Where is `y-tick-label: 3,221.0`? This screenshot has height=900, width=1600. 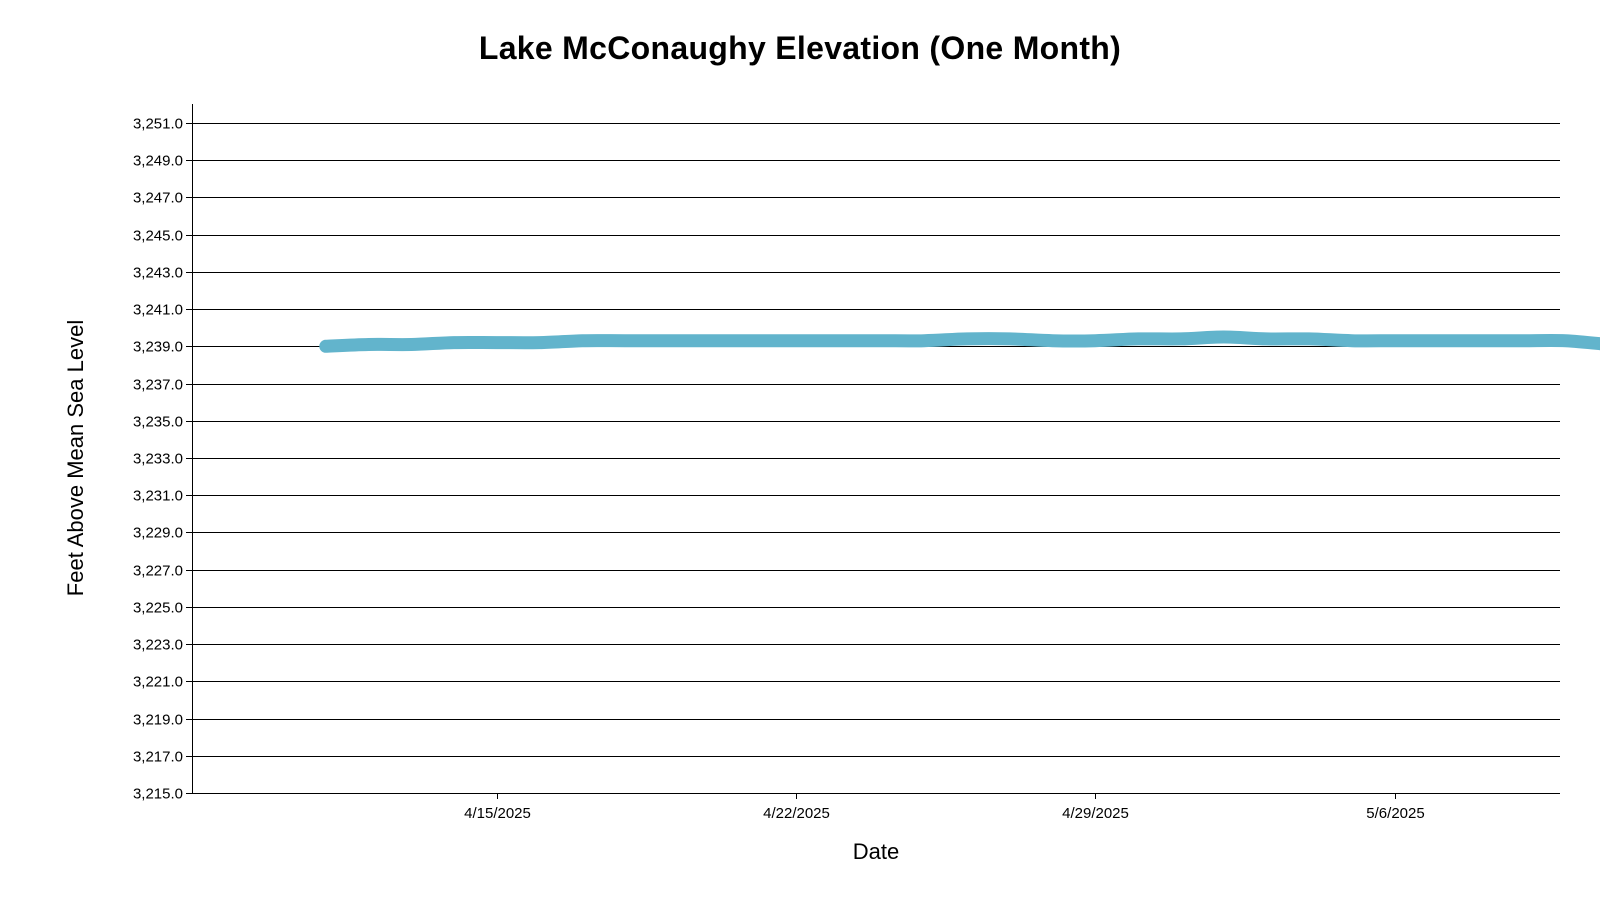
y-tick-label: 3,221.0 is located at coordinates (158, 682).